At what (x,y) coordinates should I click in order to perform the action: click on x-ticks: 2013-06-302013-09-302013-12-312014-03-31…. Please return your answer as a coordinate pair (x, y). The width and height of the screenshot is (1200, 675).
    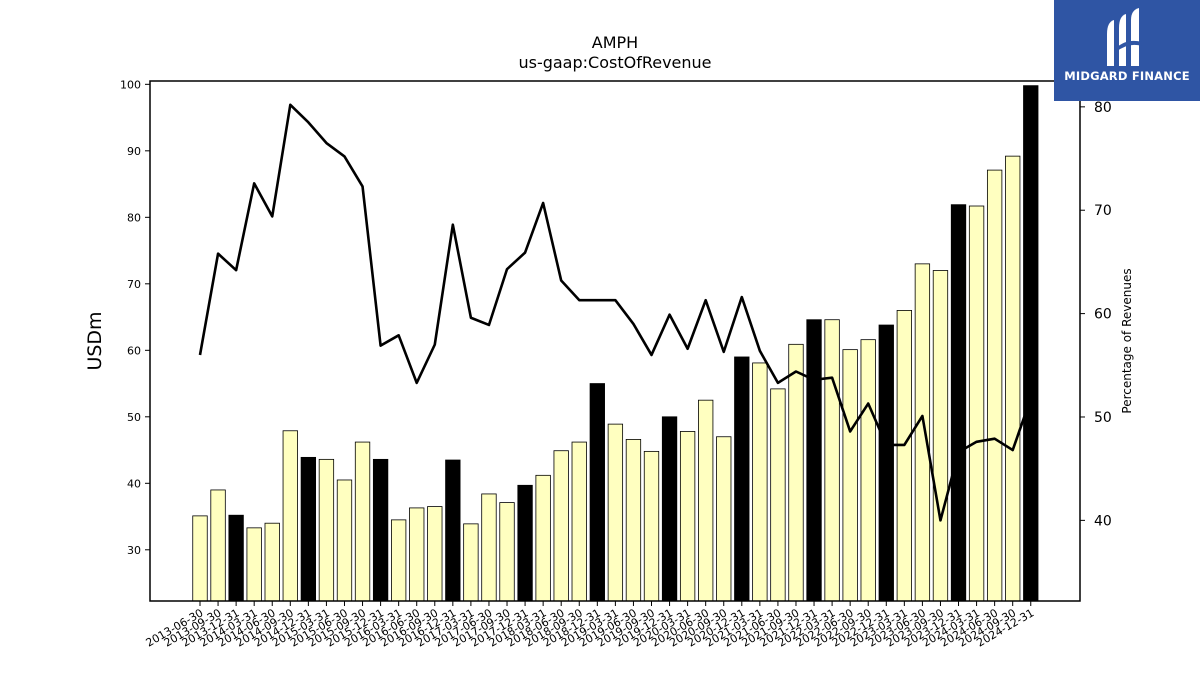
    Looking at the image, I should click on (590, 625).